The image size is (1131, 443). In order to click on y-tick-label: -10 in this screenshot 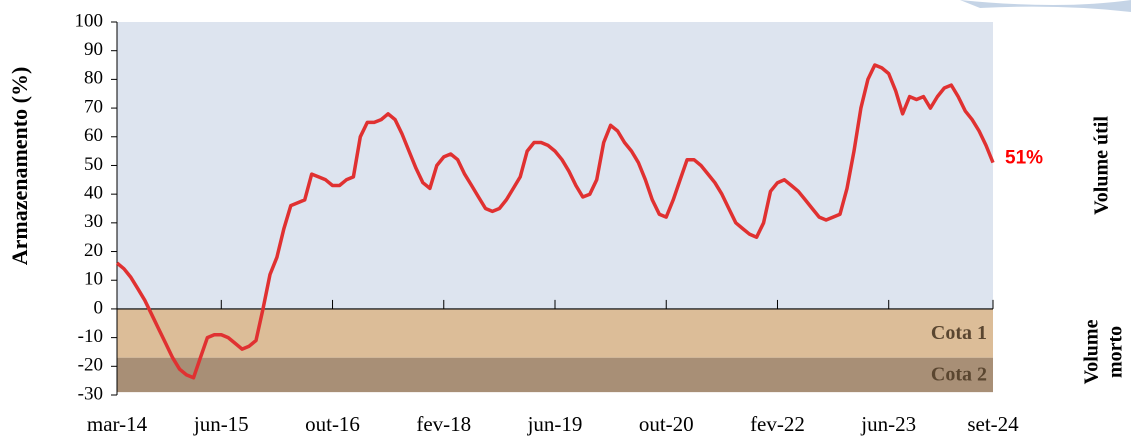, I will do `click(90, 336)`.